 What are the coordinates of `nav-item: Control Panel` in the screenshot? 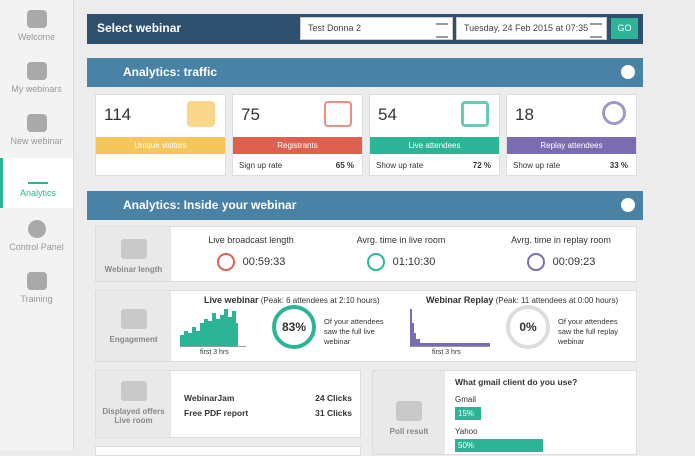 It's located at (36, 236).